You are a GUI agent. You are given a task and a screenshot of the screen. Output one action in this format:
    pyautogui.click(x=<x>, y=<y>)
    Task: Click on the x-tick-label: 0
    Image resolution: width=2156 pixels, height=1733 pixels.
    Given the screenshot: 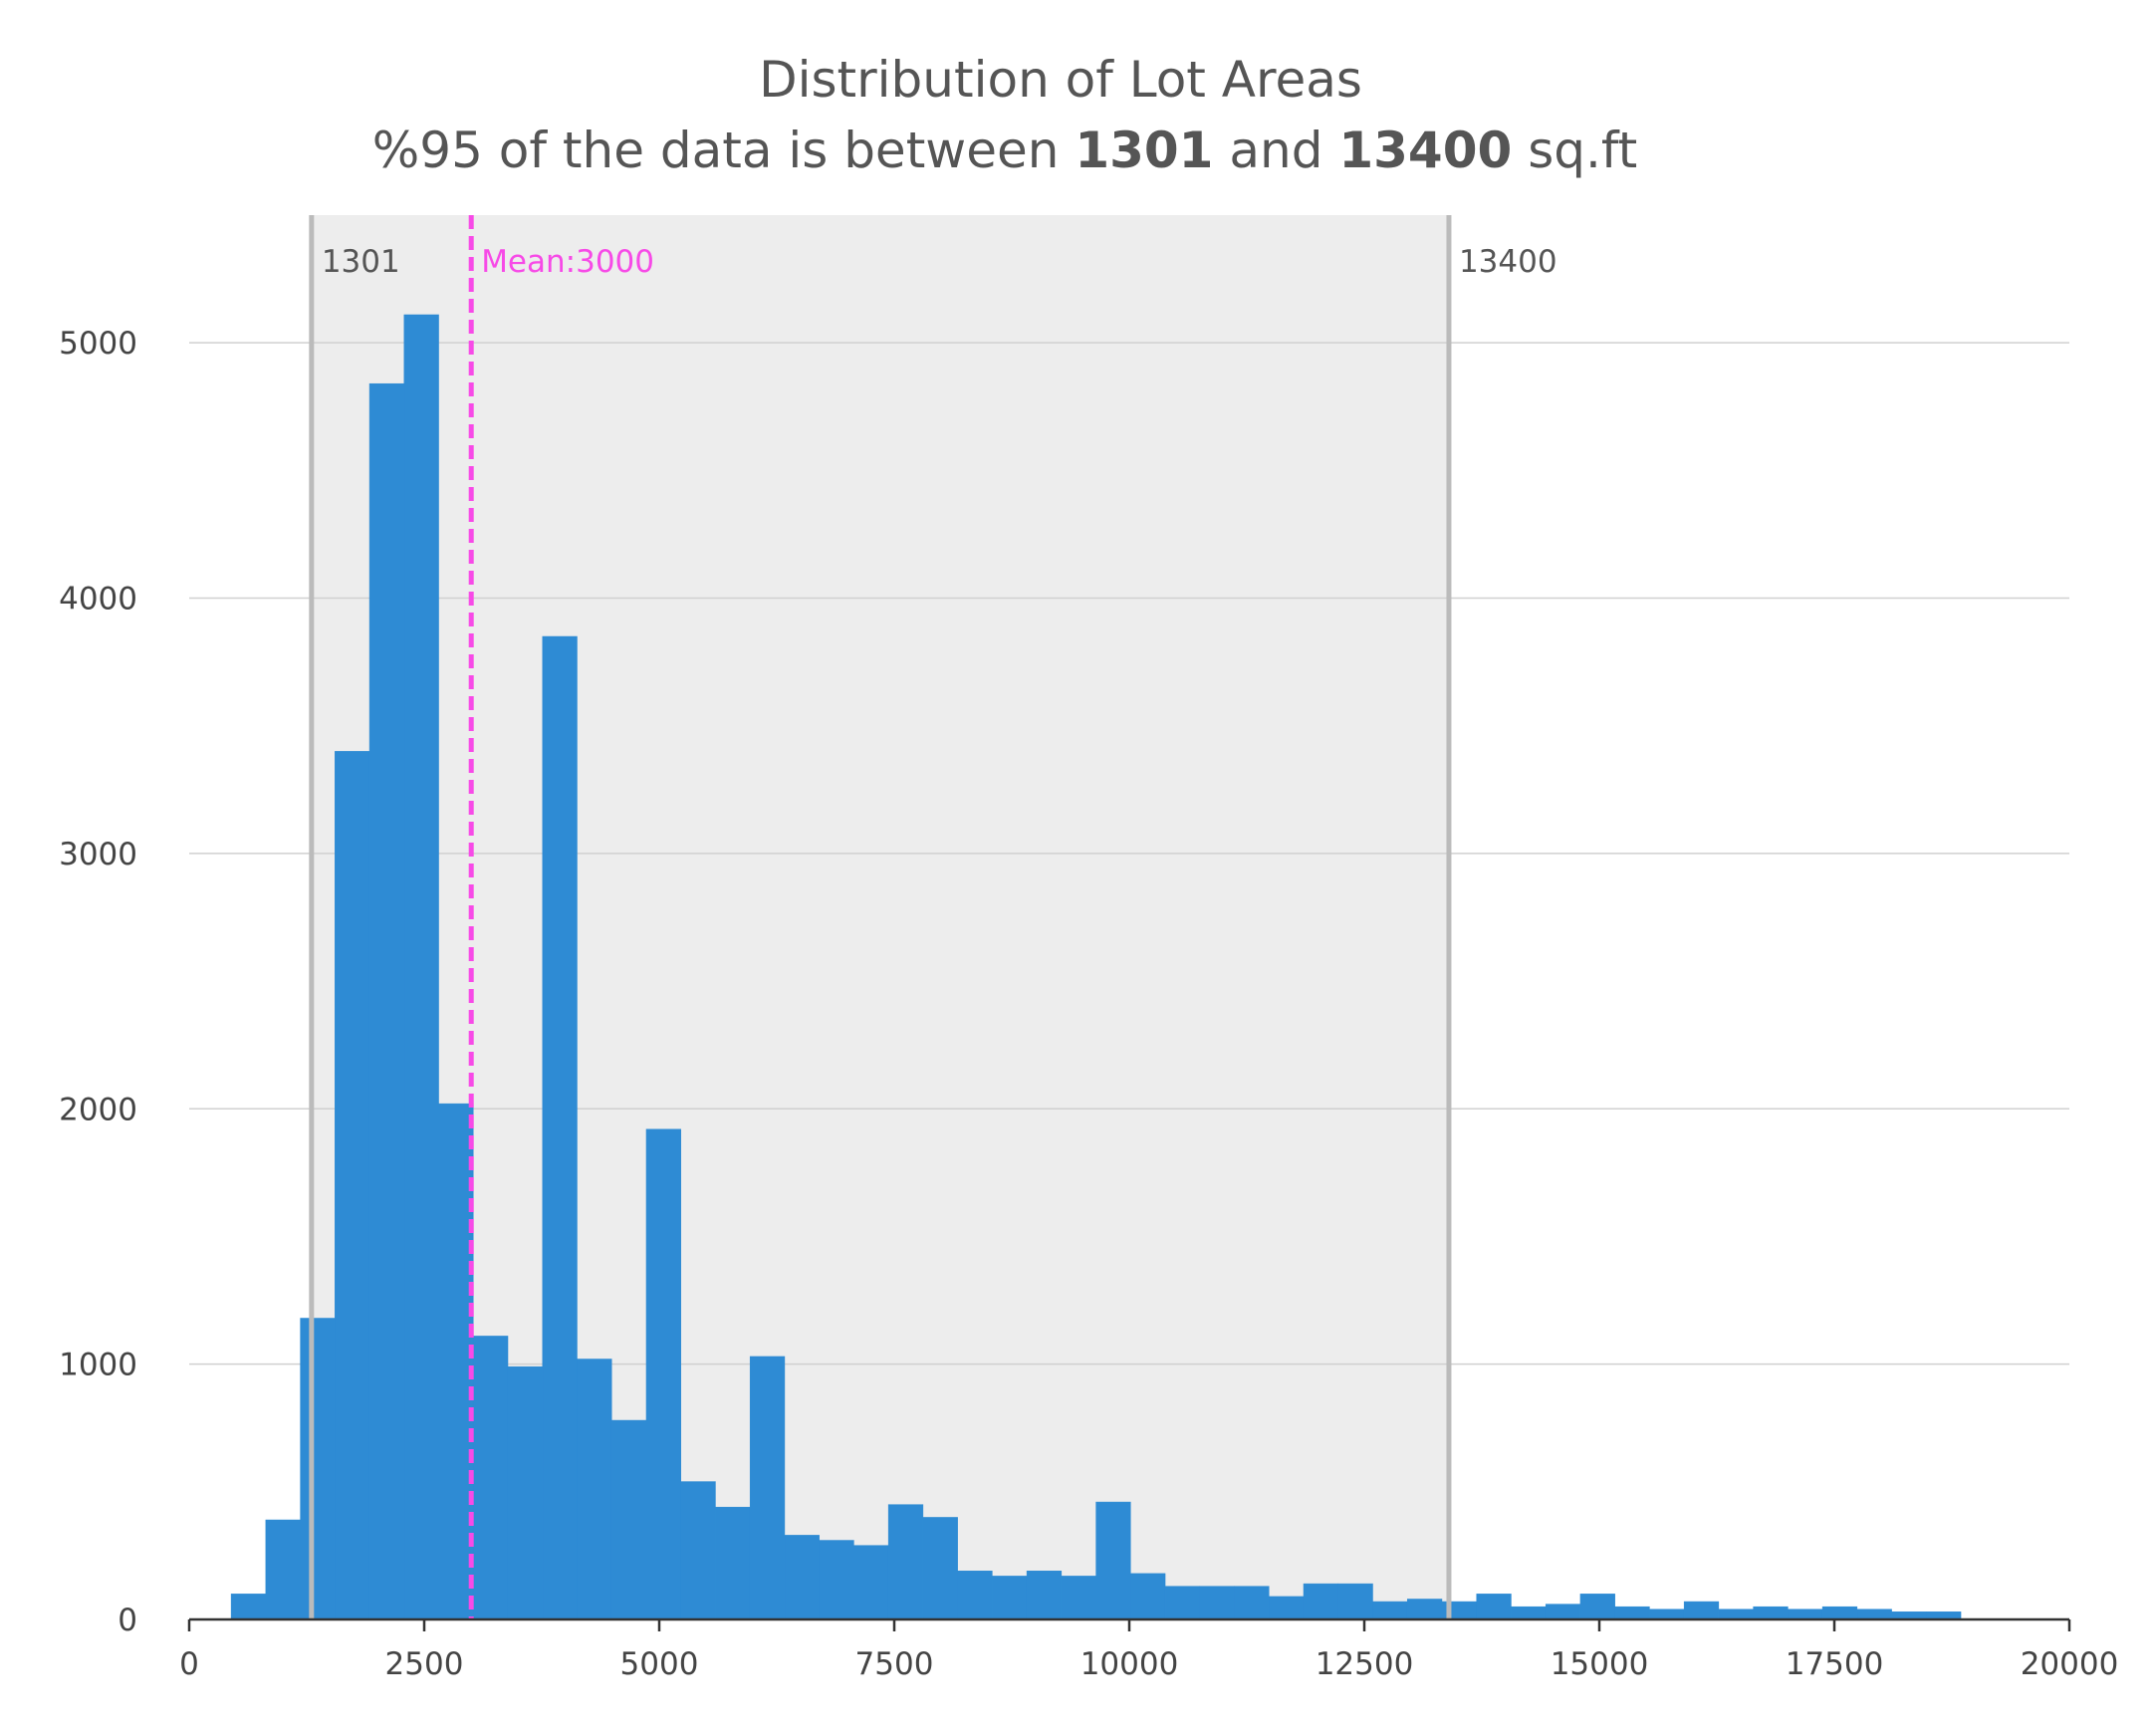 What is the action you would take?
    pyautogui.click(x=189, y=1664)
    